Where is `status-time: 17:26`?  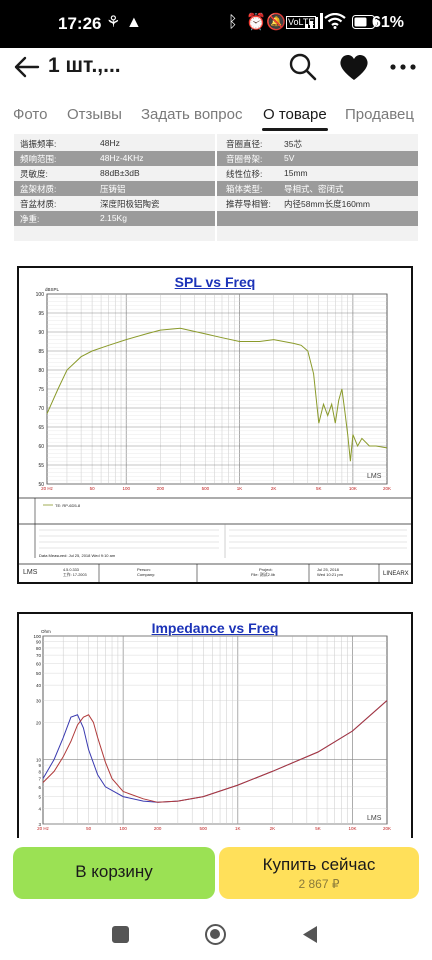
status-time: 17:26 is located at coordinates (80, 23).